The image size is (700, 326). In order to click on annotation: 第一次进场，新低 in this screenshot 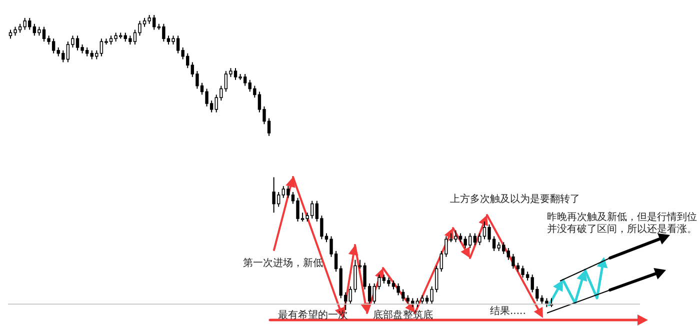, I will do `click(283, 263)`.